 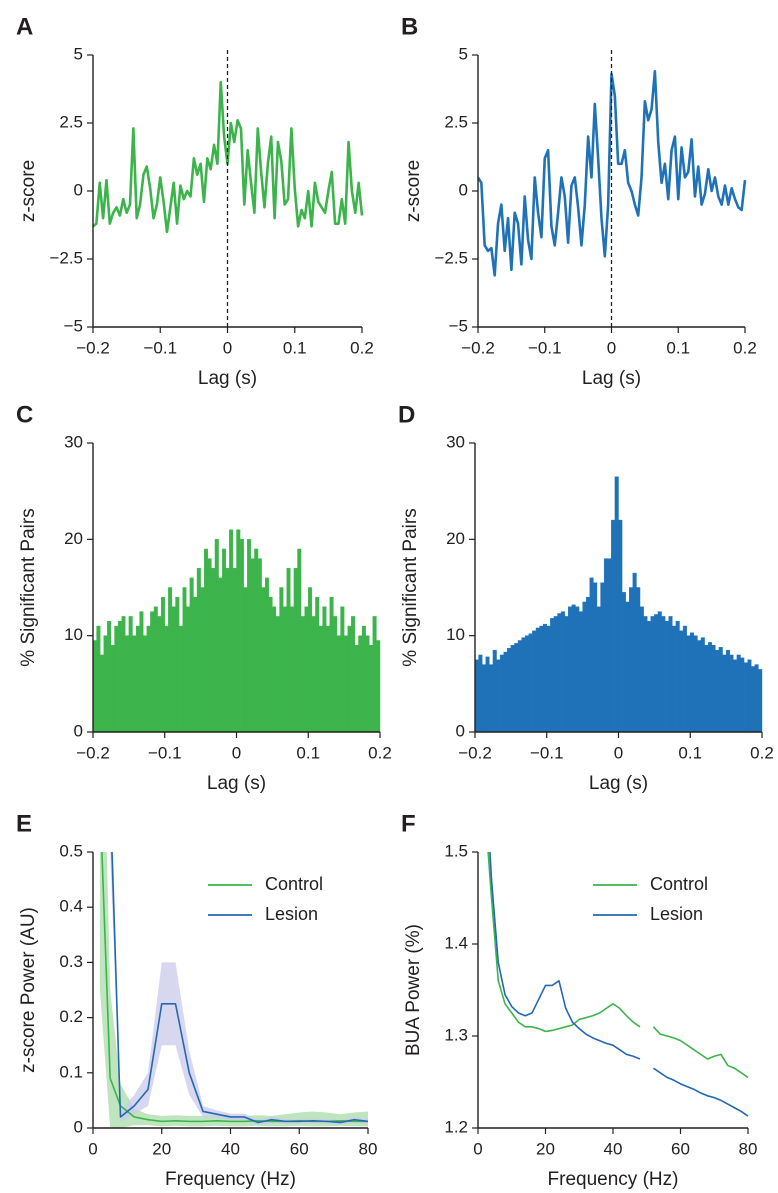 I want to click on error-band, so click(x=233, y=990).